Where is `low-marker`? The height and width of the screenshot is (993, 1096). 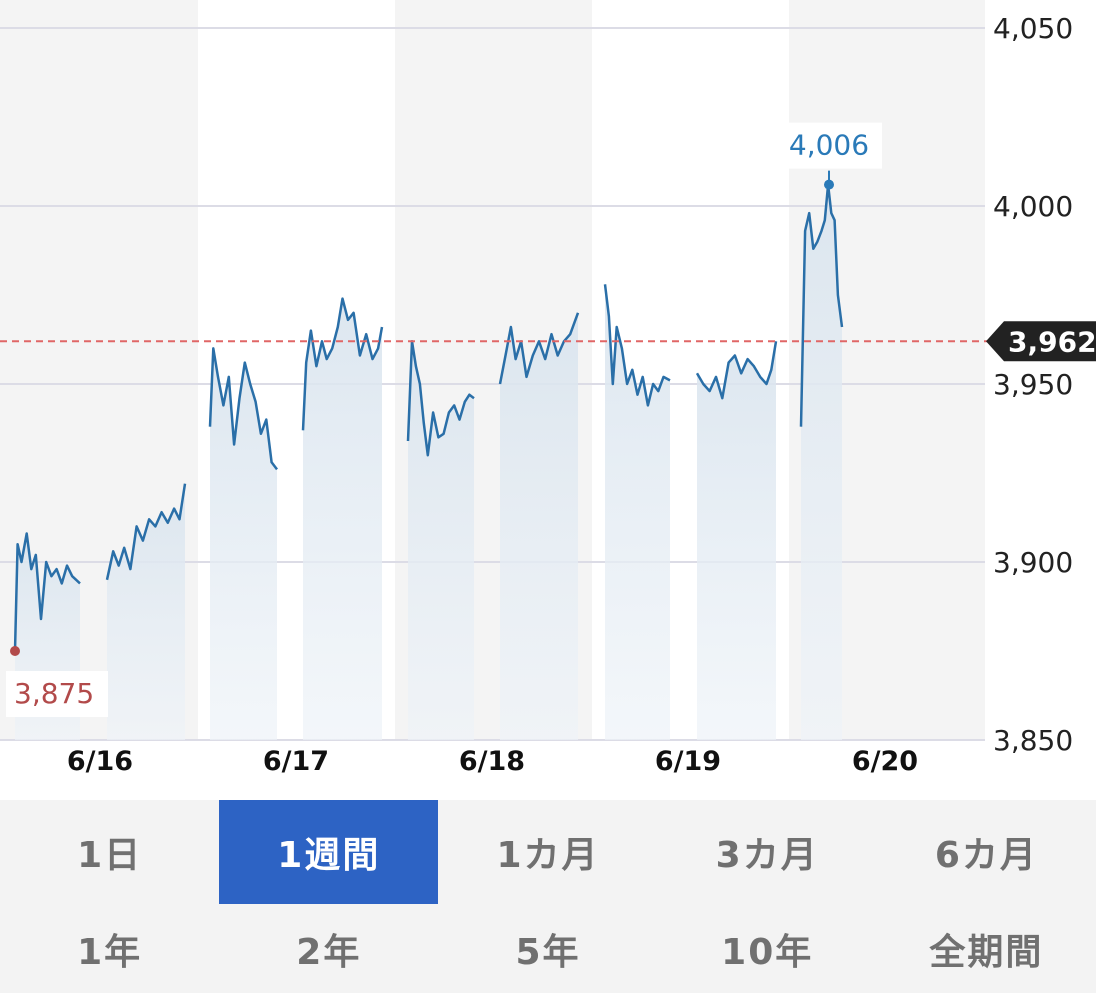
low-marker is located at coordinates (15, 651).